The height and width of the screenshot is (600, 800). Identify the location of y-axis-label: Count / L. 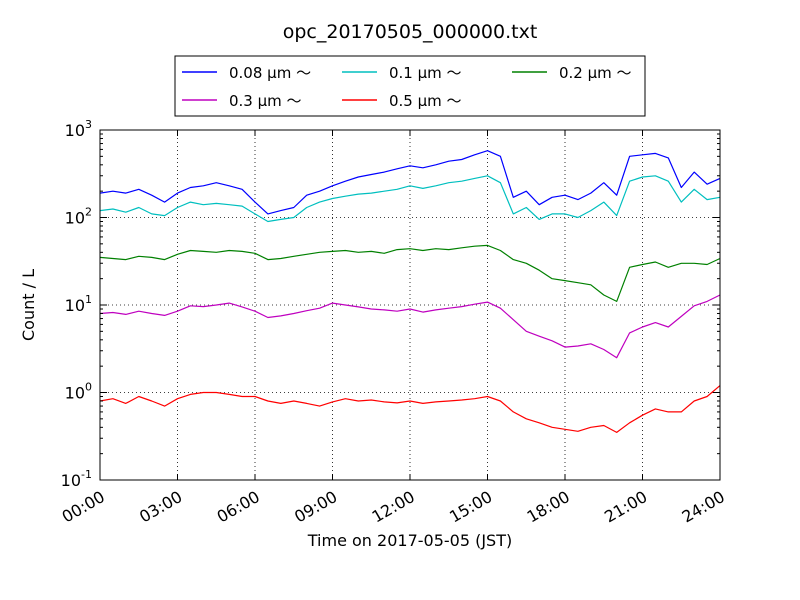
(28, 305).